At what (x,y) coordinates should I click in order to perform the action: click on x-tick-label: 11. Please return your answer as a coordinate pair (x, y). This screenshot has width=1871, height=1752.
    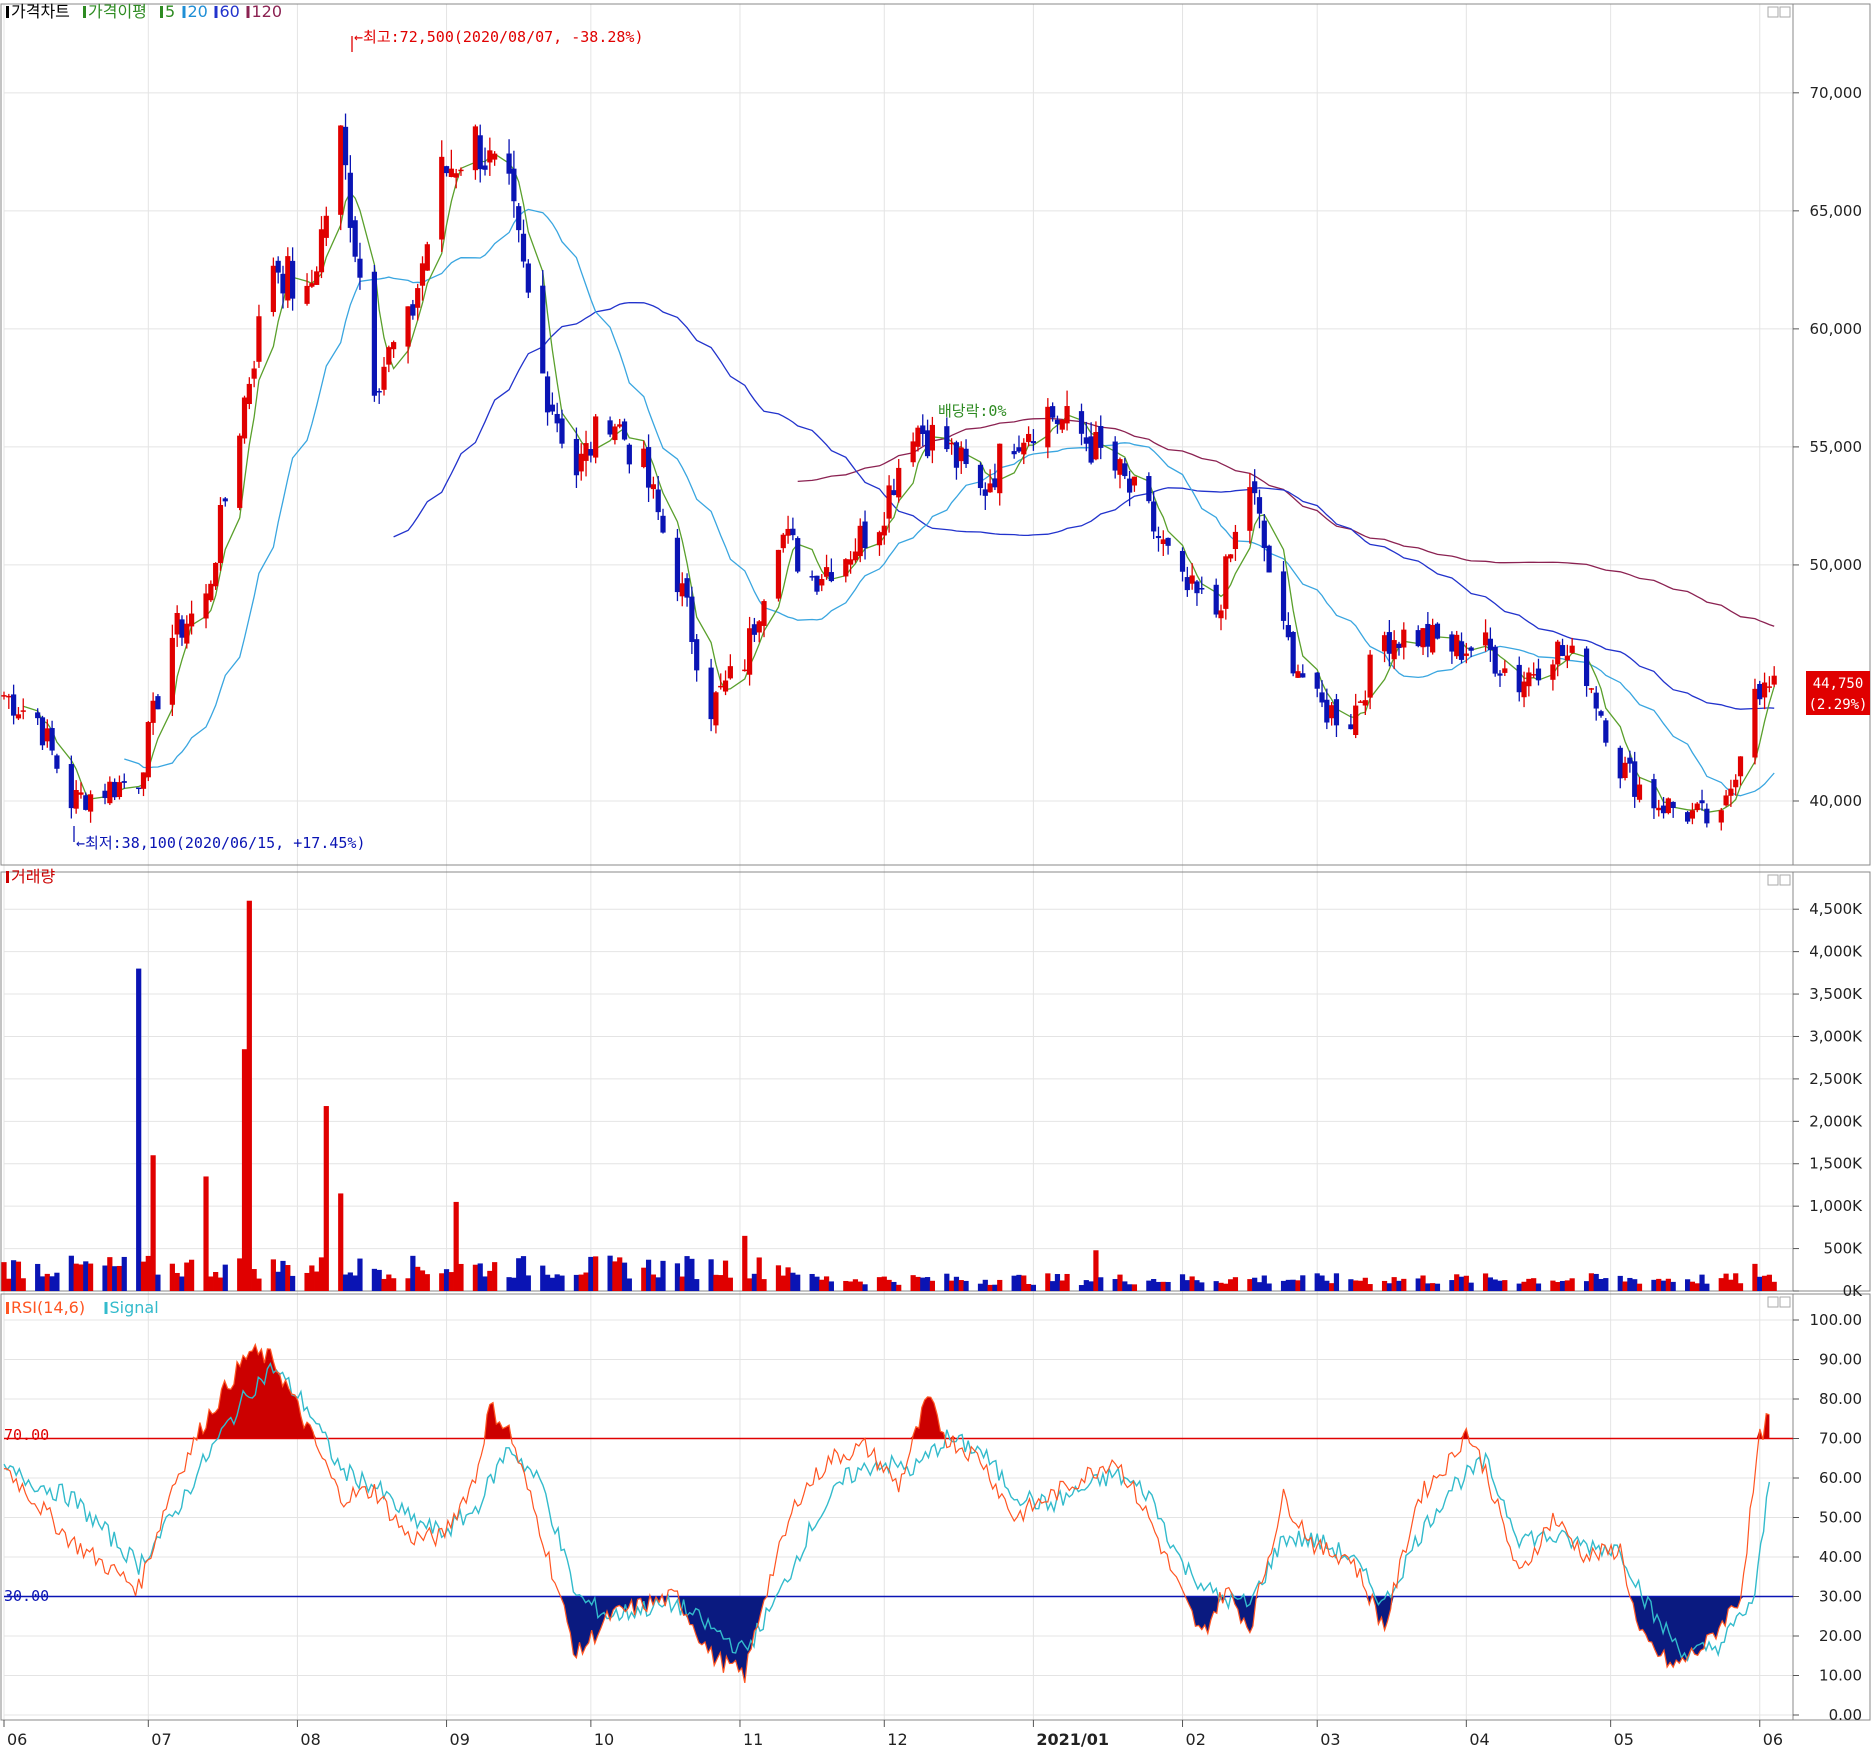
    Looking at the image, I should click on (753, 1739).